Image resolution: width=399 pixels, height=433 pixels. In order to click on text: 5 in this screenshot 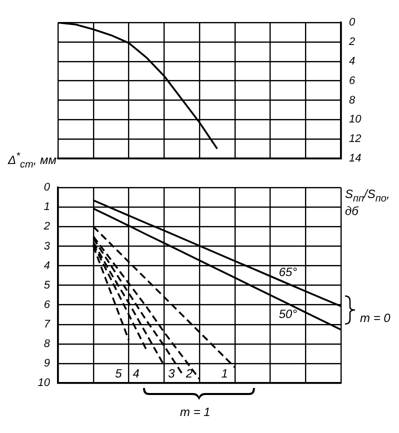, I will do `click(118, 373)`.